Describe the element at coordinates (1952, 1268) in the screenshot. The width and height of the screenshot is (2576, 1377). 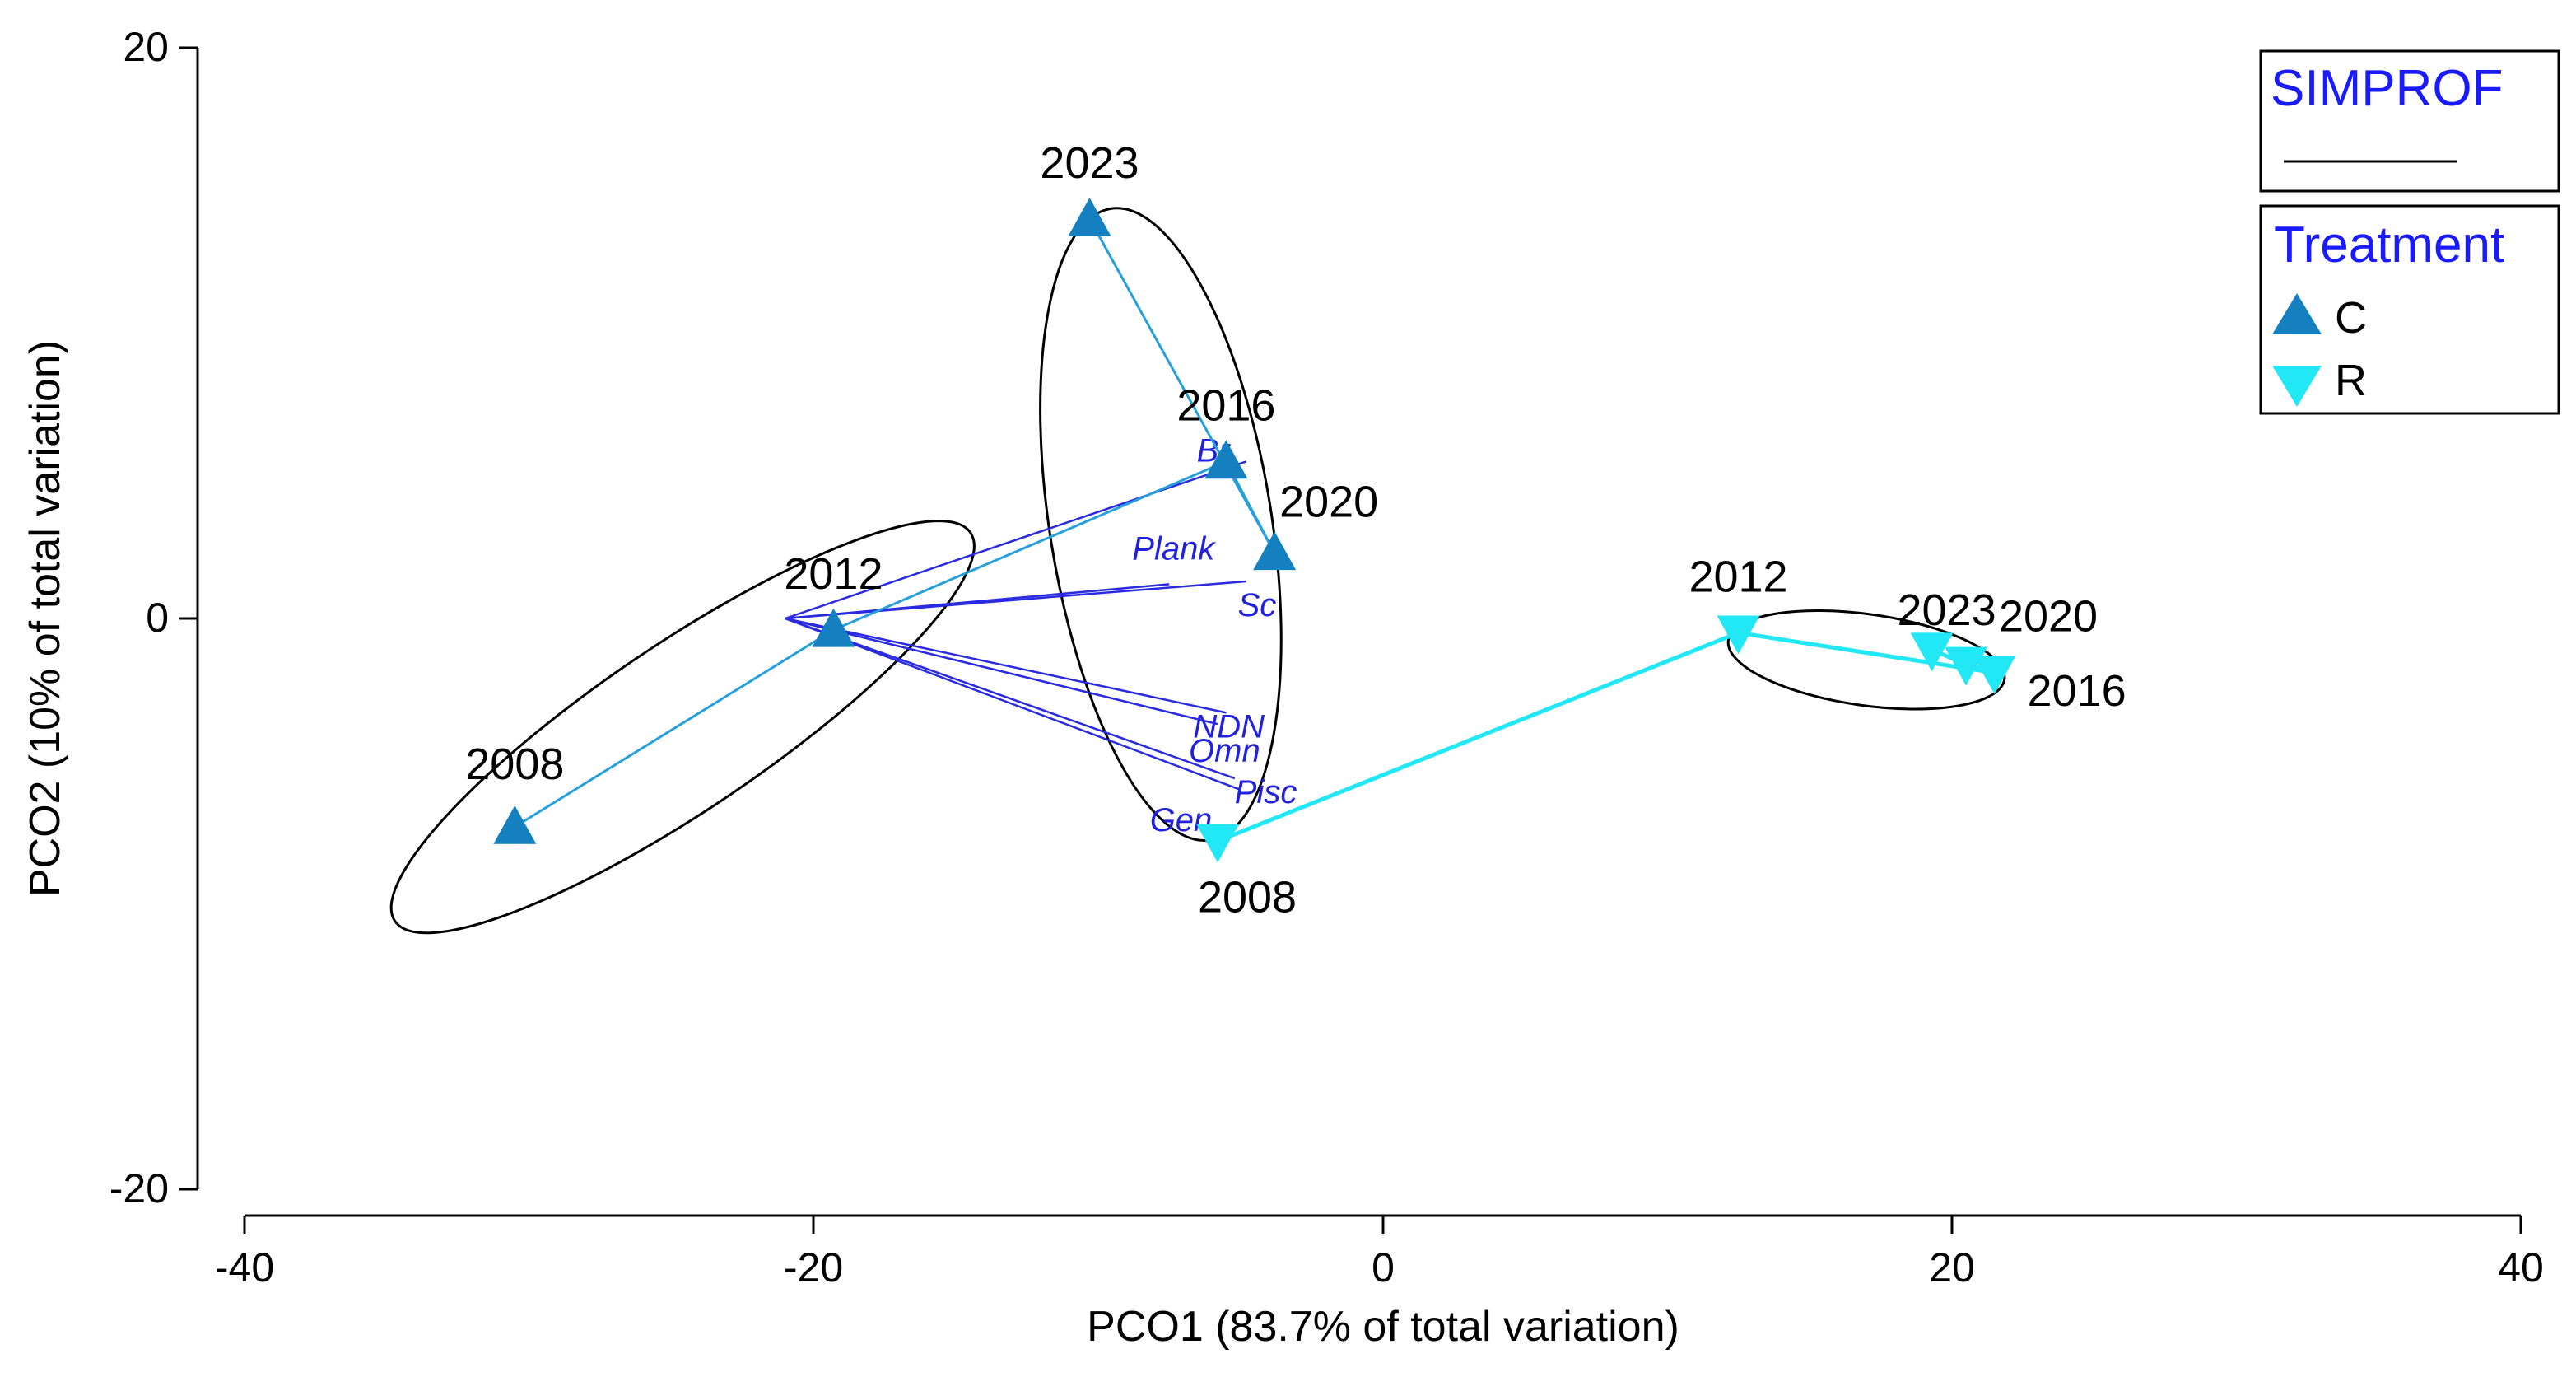
I see `x-tick-label: 20` at that location.